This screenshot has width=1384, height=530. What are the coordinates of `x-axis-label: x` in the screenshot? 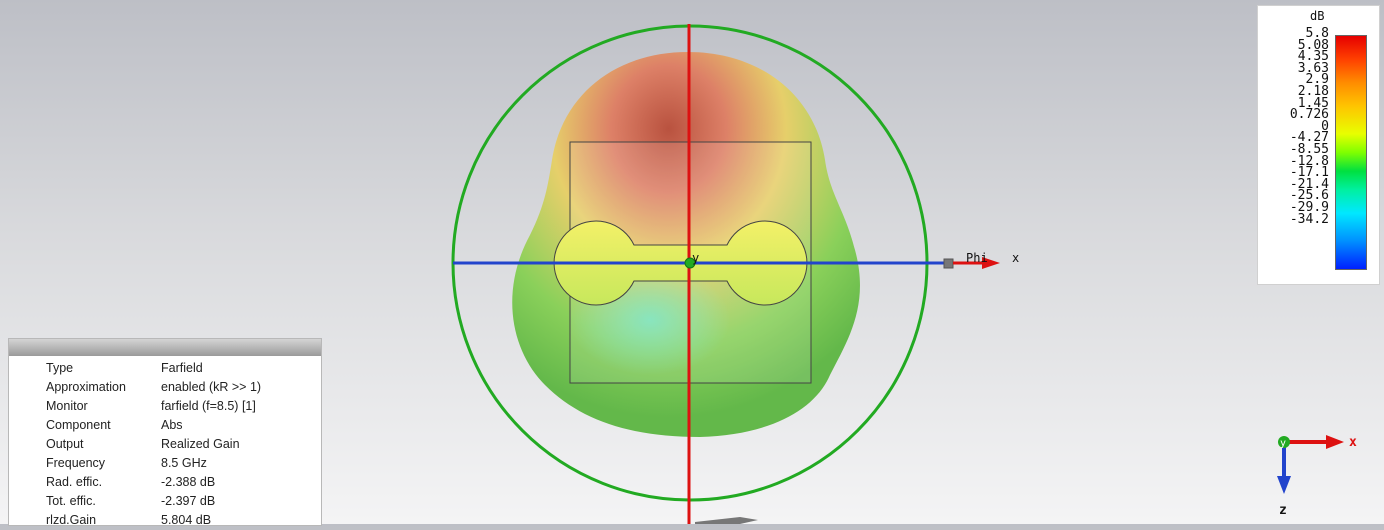 It's located at (1015, 258).